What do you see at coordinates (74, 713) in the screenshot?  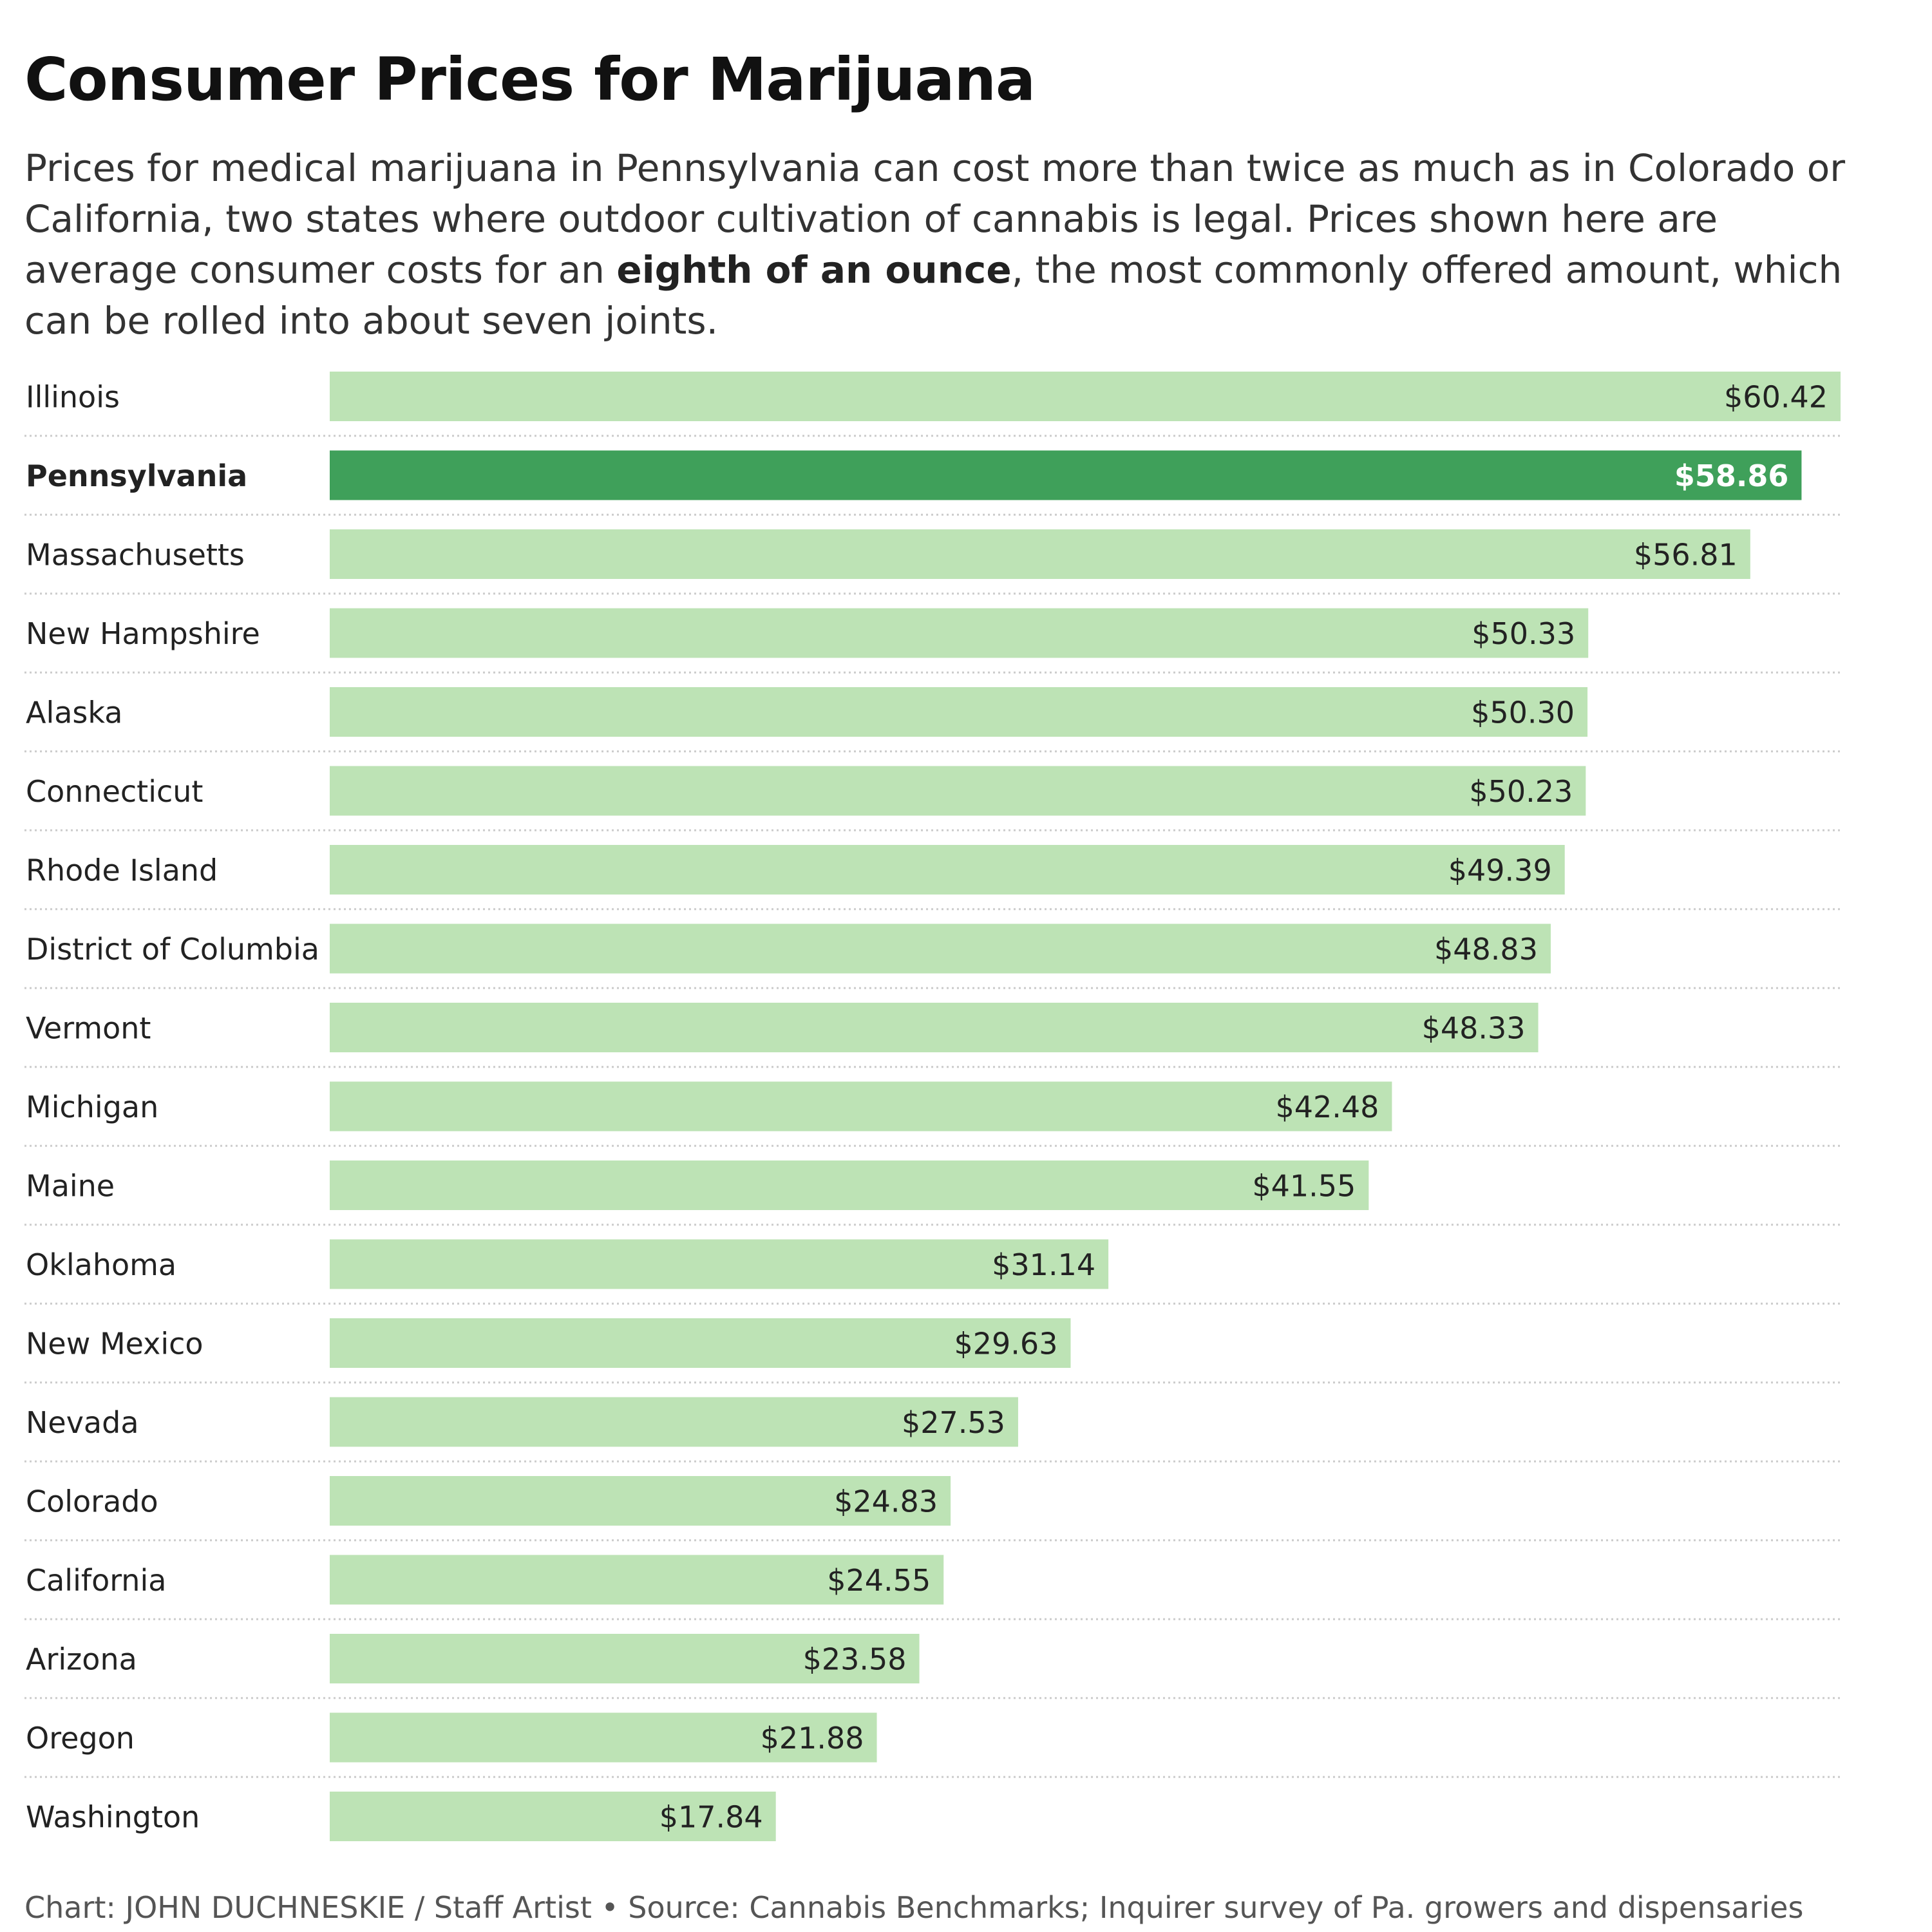 I see `category-label: Alaska` at bounding box center [74, 713].